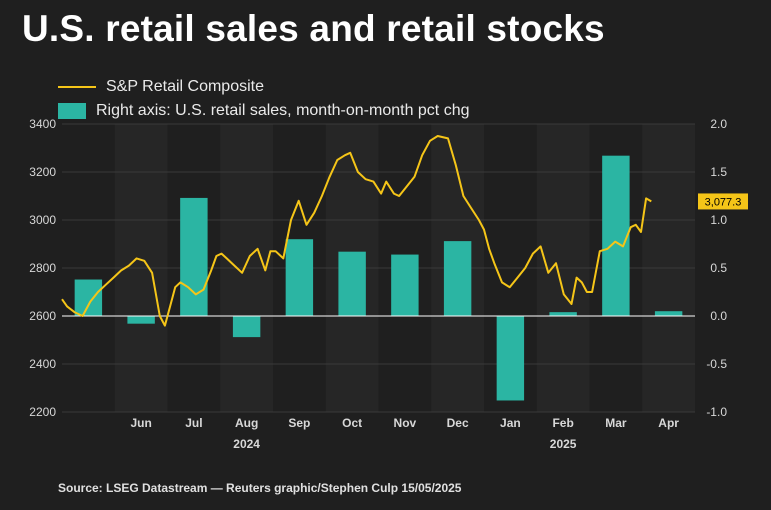  I want to click on latest-value-box, so click(723, 201).